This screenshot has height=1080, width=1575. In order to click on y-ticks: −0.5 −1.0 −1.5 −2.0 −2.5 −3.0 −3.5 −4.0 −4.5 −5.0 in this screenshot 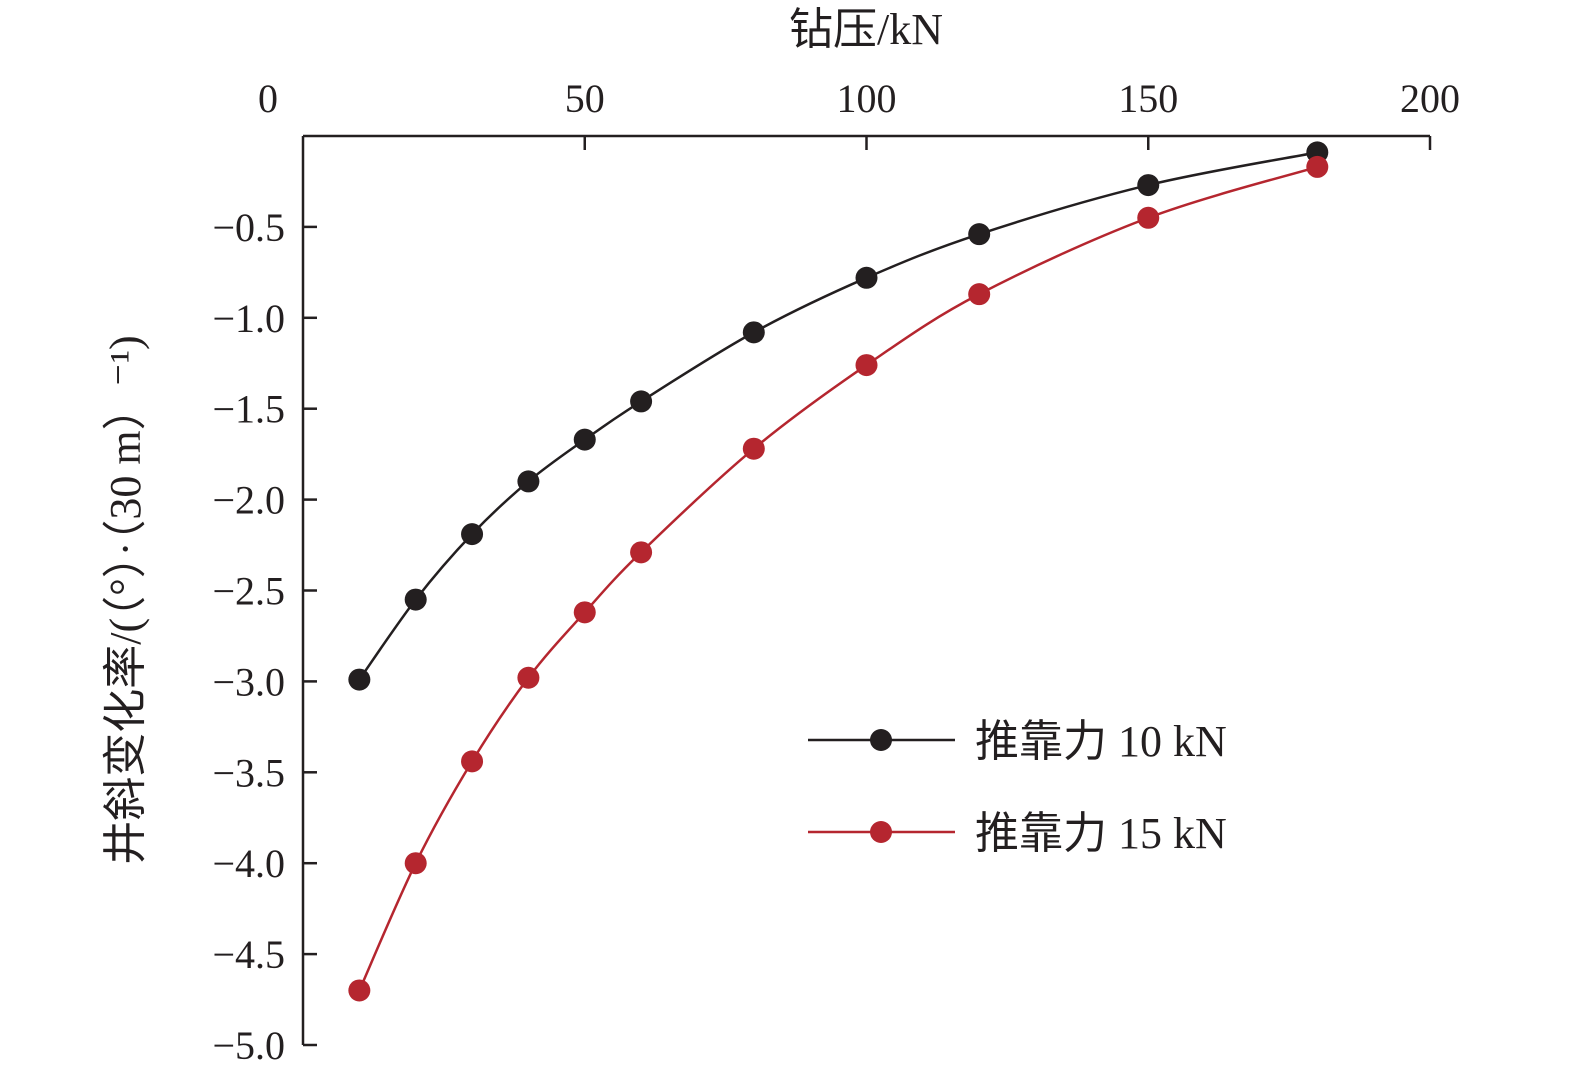, I will do `click(264, 636)`.